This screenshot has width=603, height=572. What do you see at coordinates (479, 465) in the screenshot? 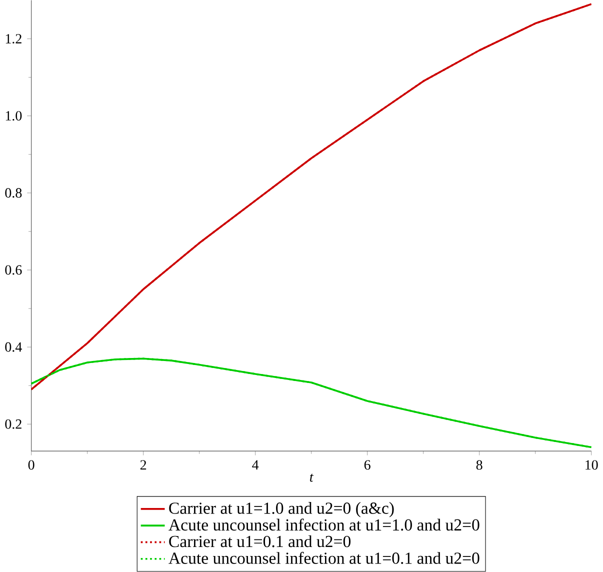
I see `x-tick-label: 8` at bounding box center [479, 465].